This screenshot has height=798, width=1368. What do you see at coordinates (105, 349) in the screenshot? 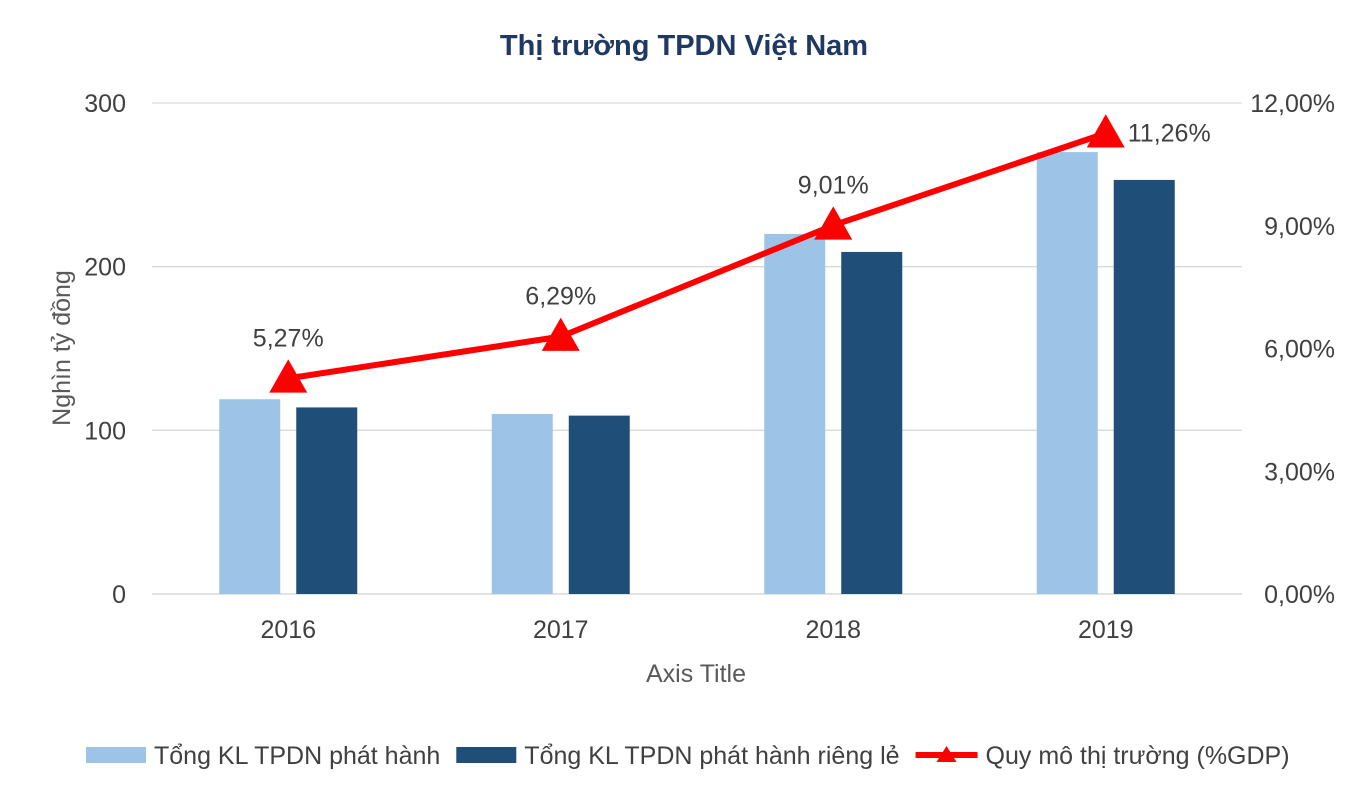
I see `y-axis-left: 0 100 200 300` at bounding box center [105, 349].